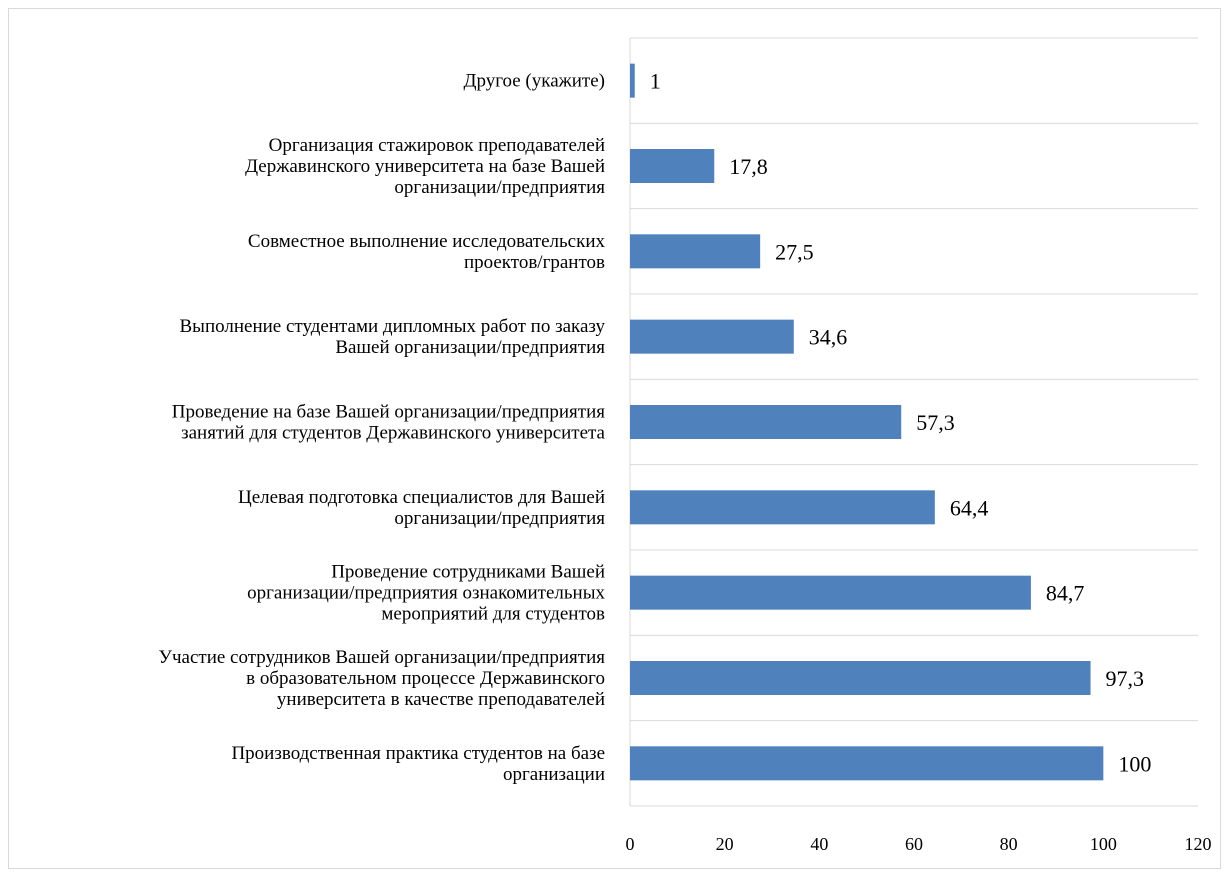 Image resolution: width=1231 pixels, height=879 pixels. Describe the element at coordinates (914, 844) in the screenshot. I see `x-tick-label: 60` at that location.